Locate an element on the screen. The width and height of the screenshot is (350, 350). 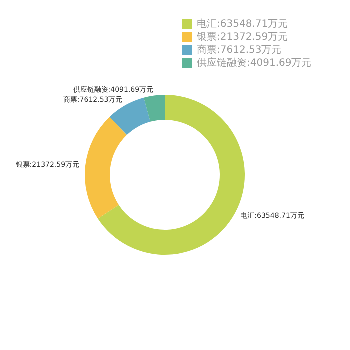
legend-label: 银票:21372.59万元 is located at coordinates (242, 37).